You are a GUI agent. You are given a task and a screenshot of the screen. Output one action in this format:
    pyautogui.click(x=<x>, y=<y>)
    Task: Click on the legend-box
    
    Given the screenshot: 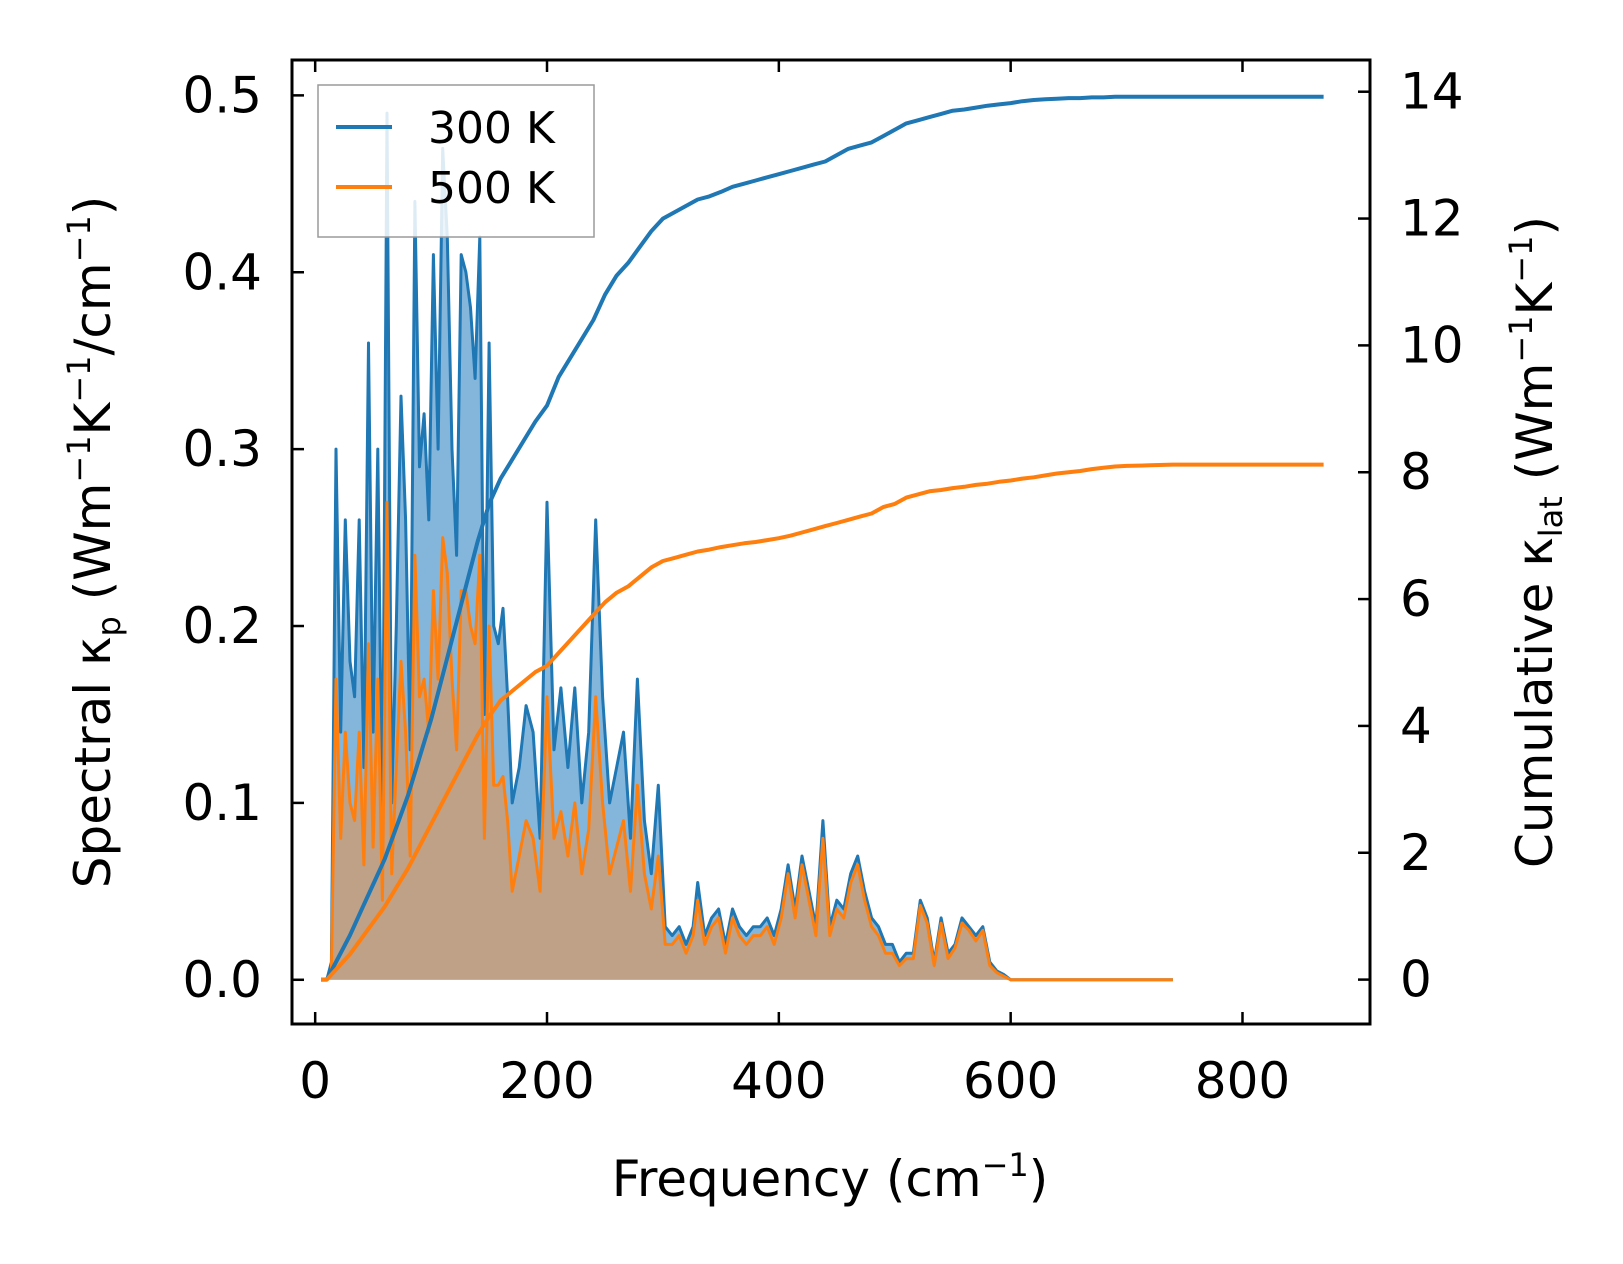 What is the action you would take?
    pyautogui.click(x=456, y=161)
    